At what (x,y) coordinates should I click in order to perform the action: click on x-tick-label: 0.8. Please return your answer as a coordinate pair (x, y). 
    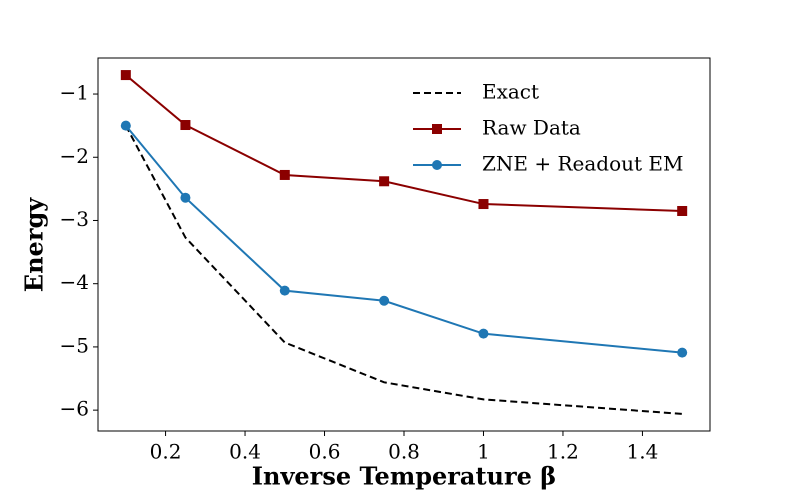
    Looking at the image, I should click on (404, 452).